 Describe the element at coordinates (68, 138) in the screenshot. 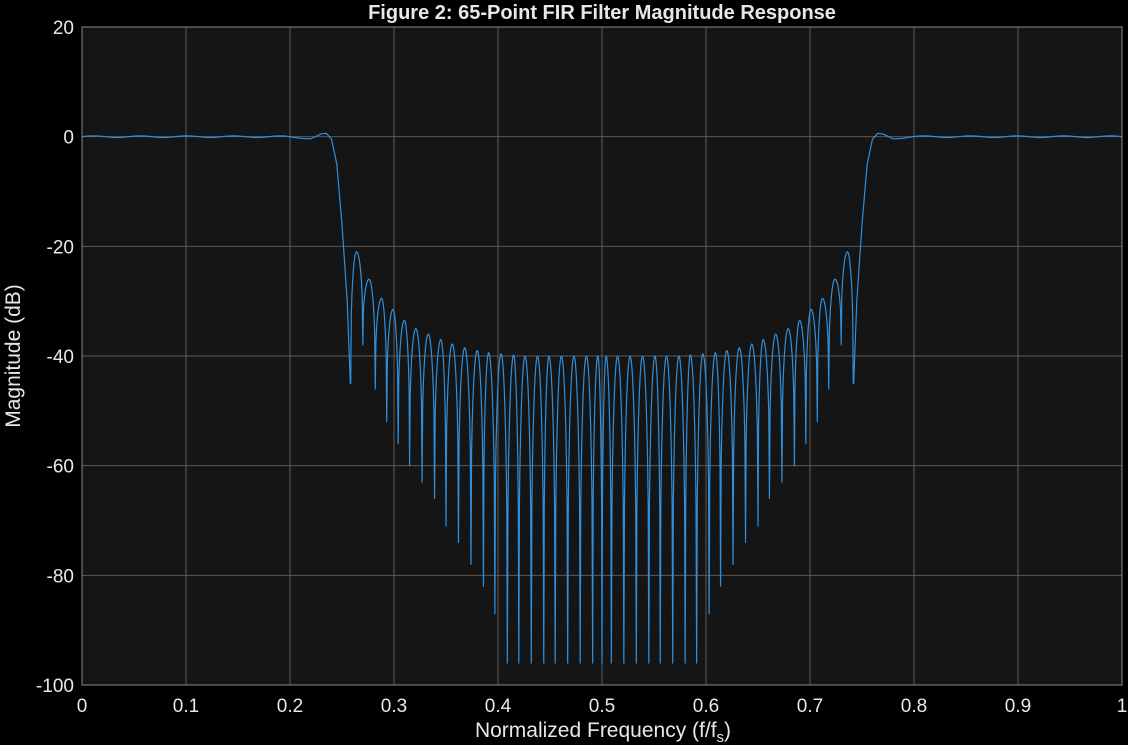

I see `y-tick-label: 0` at that location.